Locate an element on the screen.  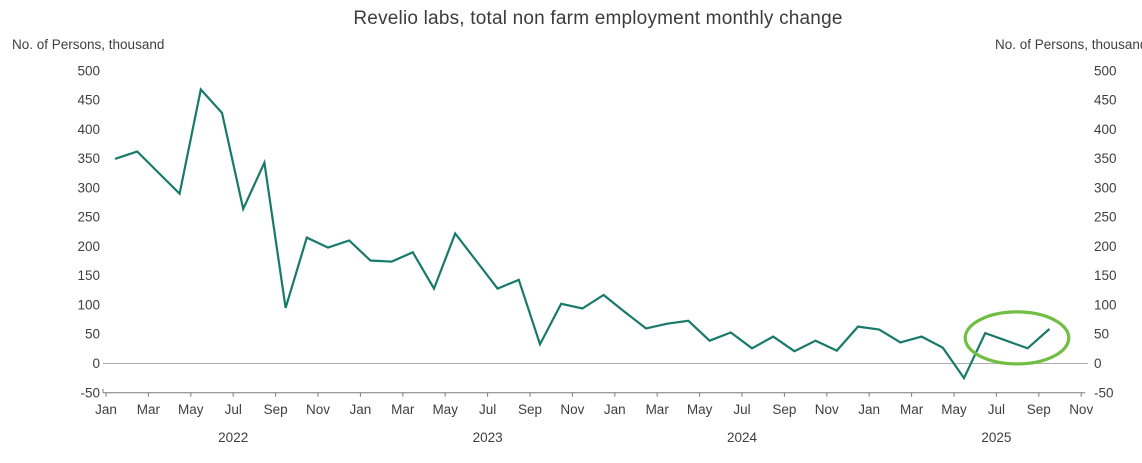
x-axis-year-labels: 2022 2023 2024 2025 is located at coordinates (614, 437).